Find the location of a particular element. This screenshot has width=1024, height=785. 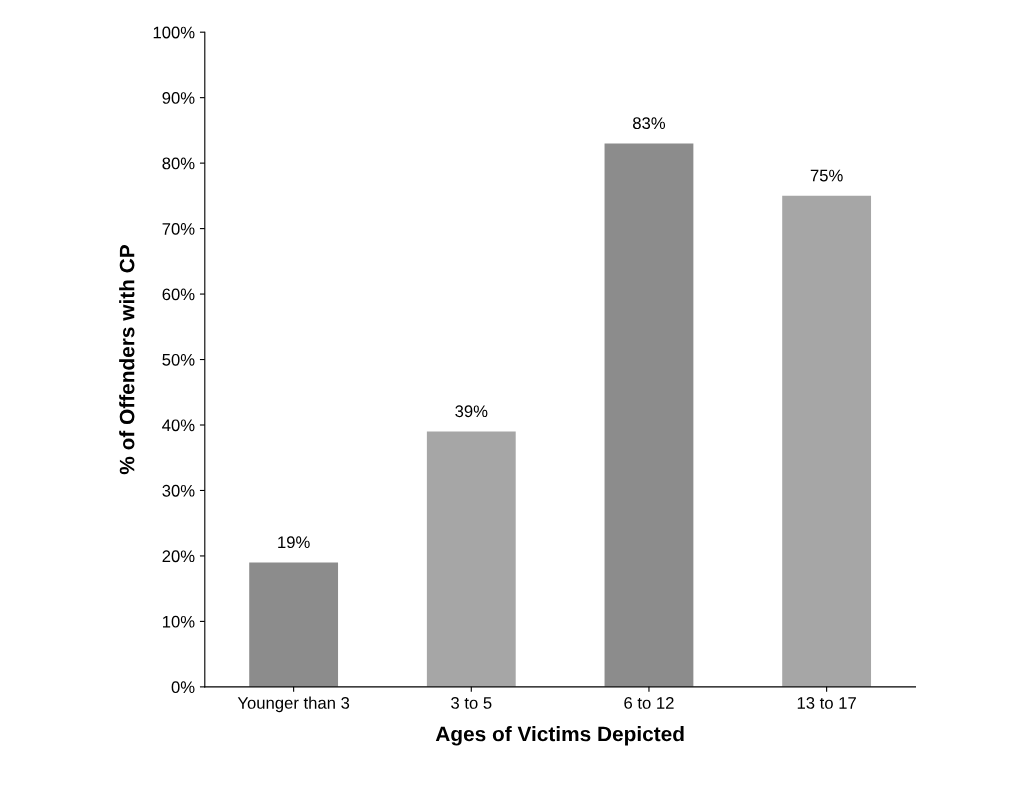

y-tick-label: 100% is located at coordinates (174, 32).